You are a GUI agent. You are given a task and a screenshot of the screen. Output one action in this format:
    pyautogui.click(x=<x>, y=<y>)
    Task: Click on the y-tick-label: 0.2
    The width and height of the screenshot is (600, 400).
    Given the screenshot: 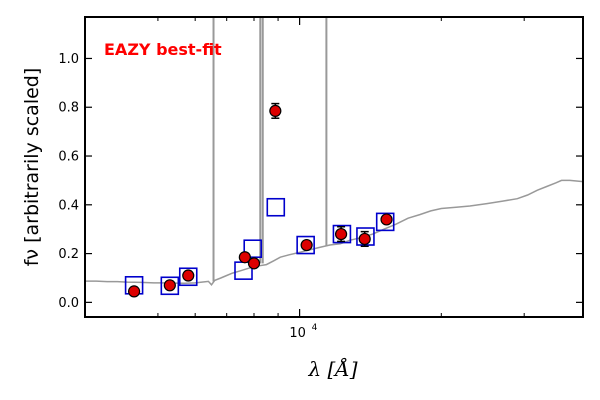 What is the action you would take?
    pyautogui.click(x=68, y=254)
    